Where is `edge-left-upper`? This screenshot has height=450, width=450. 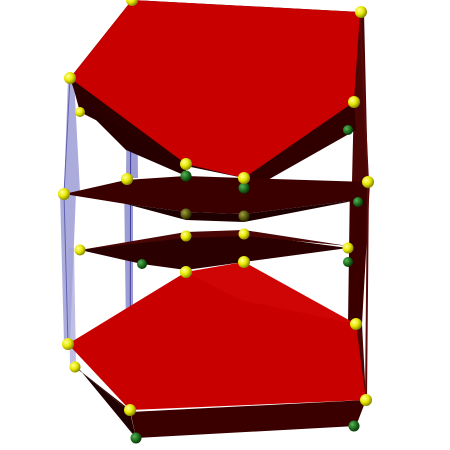 edge-left-upper is located at coordinates (67, 136).